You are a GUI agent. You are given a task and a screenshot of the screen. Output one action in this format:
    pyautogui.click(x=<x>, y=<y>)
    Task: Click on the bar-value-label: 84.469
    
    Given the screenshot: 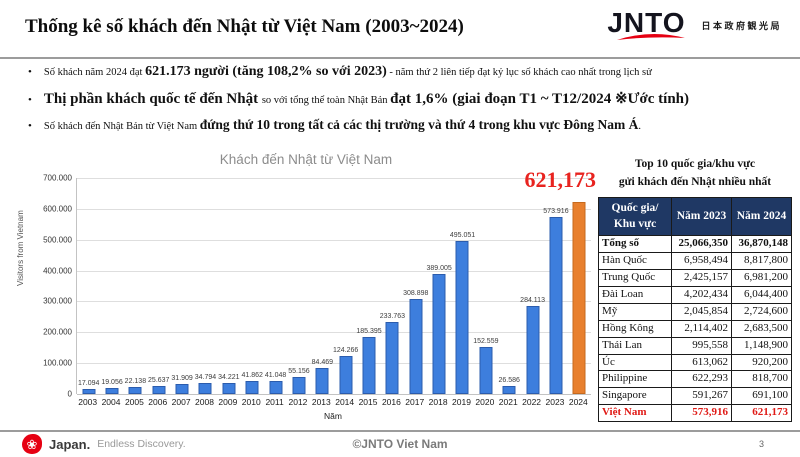 What is the action you would take?
    pyautogui.click(x=322, y=362)
    